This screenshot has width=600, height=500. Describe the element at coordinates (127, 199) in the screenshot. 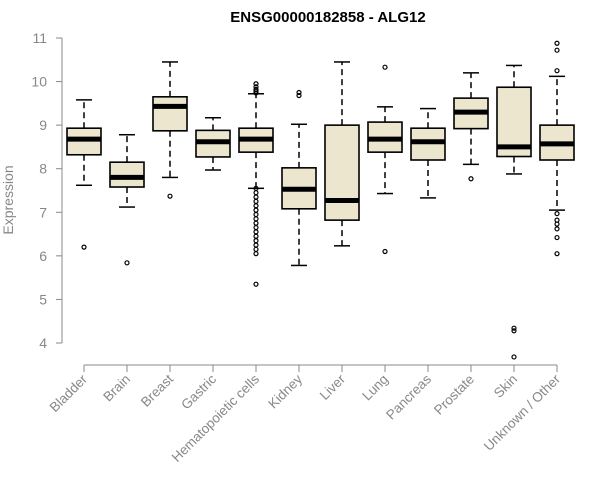

I see `box-brain` at that location.